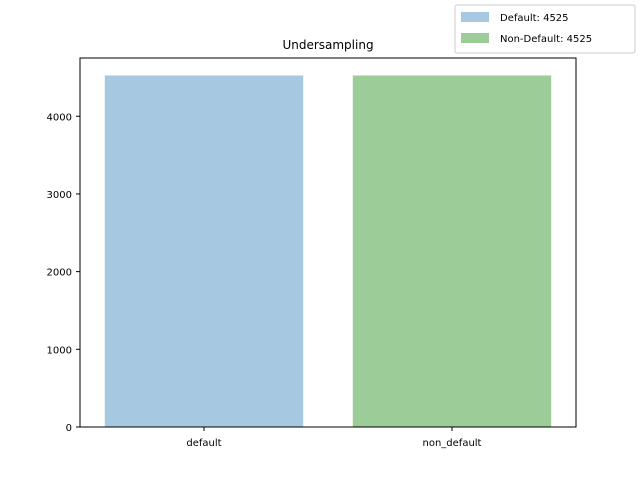 Image resolution: width=640 pixels, height=480 pixels. Describe the element at coordinates (534, 18) in the screenshot. I see `legend-label: Default: 4525` at that location.